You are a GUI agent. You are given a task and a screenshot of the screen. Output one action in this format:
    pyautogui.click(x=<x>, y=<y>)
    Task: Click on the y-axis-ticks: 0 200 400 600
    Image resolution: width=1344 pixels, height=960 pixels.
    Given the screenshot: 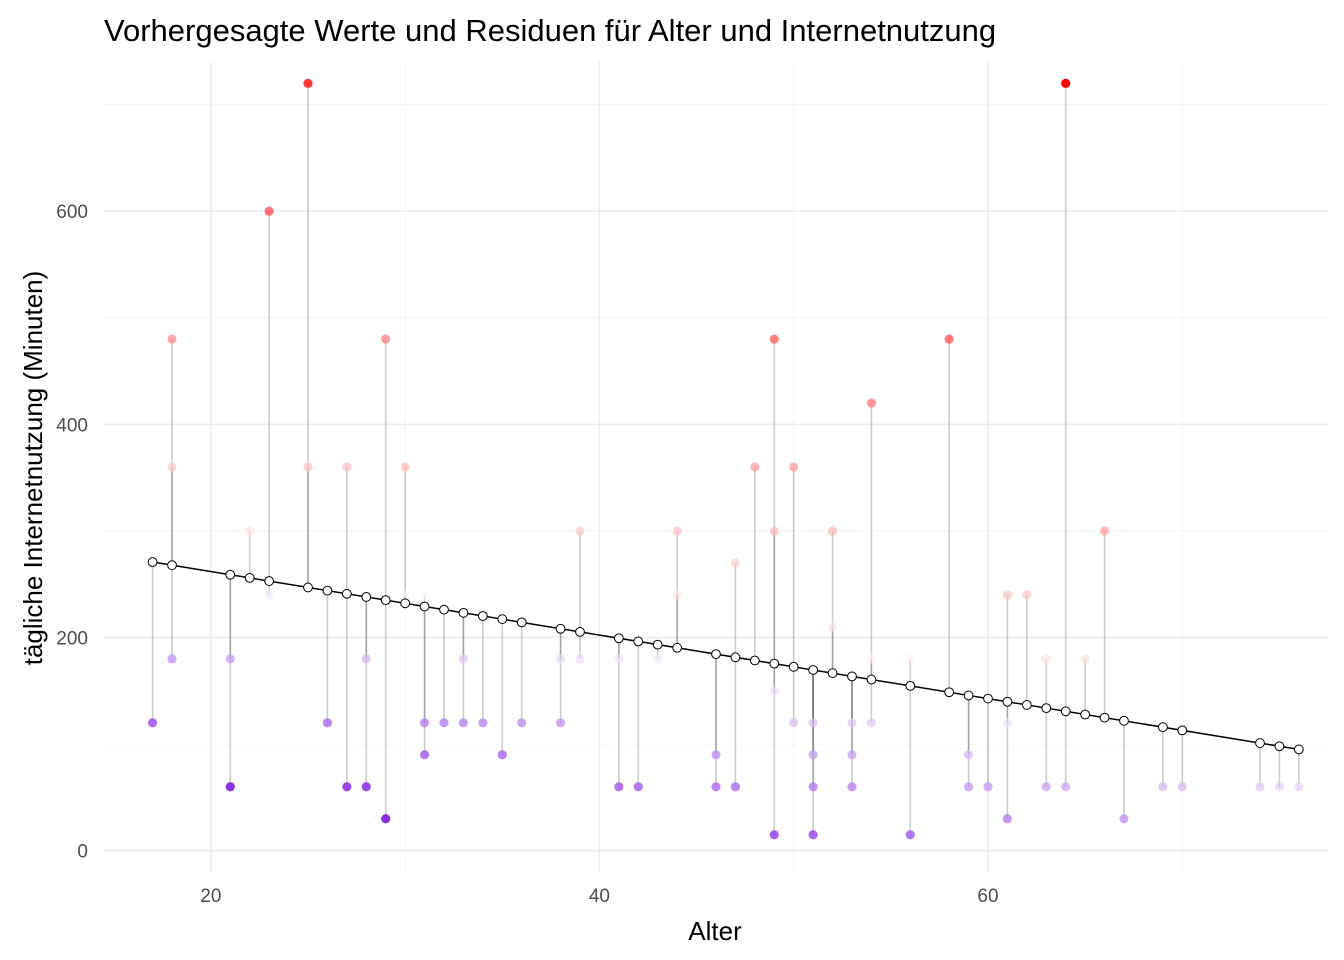 What is the action you would take?
    pyautogui.click(x=72, y=532)
    